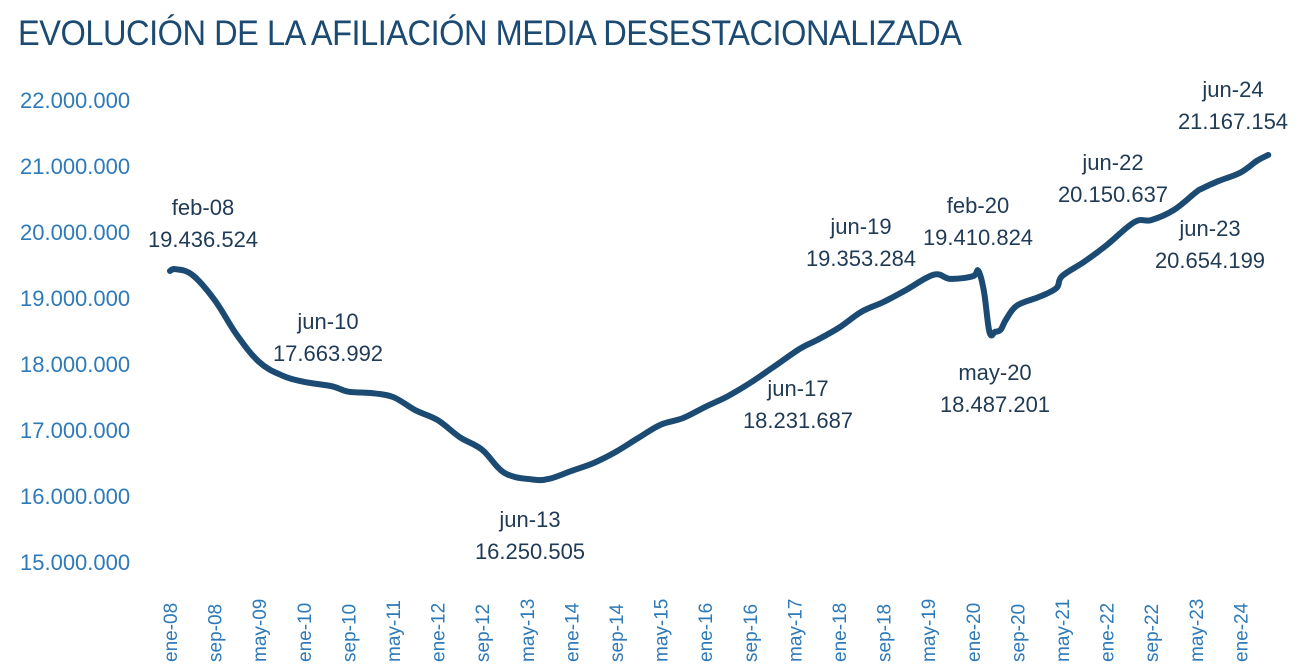  What do you see at coordinates (327, 321) in the screenshot?
I see `annotation-date: jun-10` at bounding box center [327, 321].